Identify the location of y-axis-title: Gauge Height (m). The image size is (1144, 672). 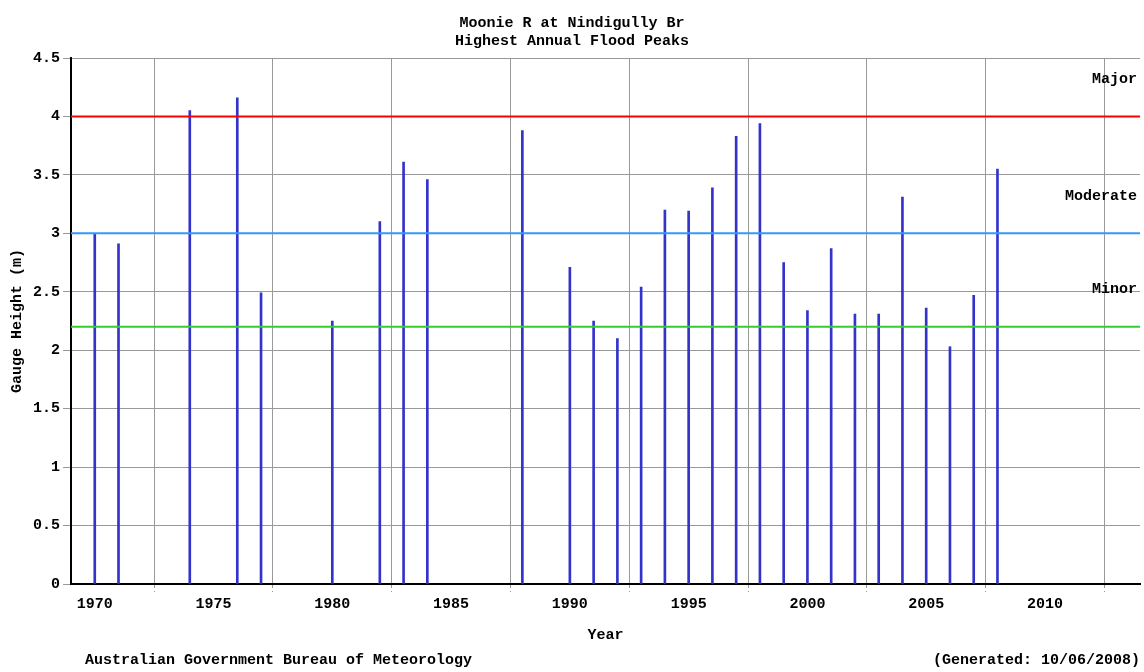
(17, 321).